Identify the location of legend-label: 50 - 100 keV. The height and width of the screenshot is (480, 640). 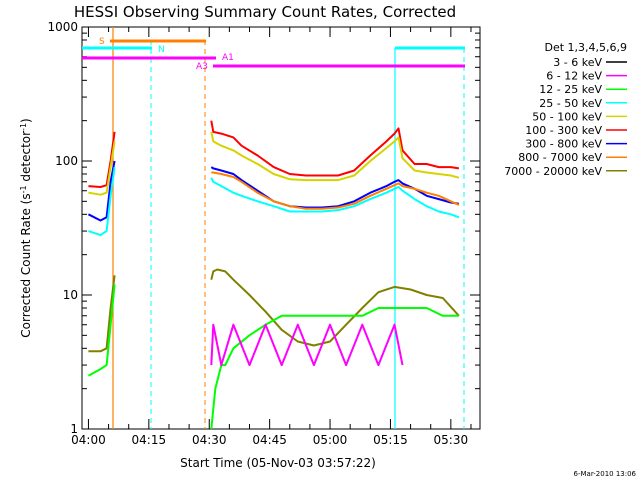
(567, 116).